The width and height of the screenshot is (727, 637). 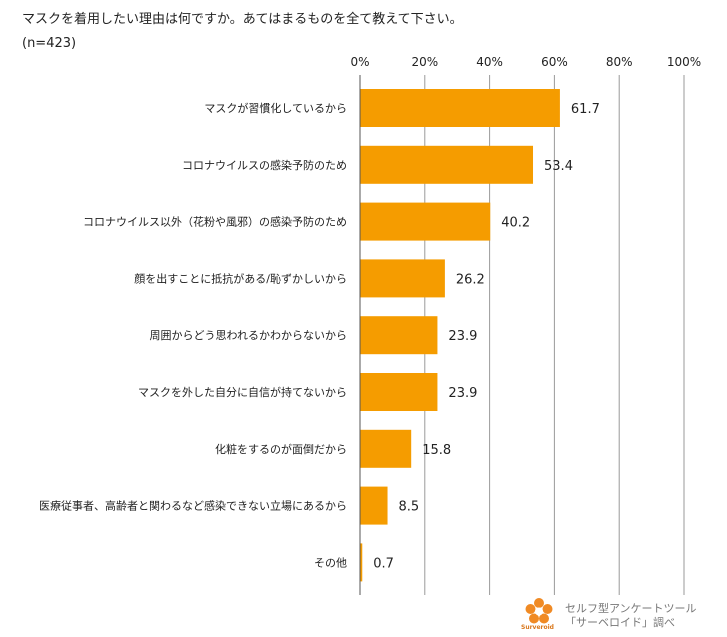 What do you see at coordinates (436, 450) in the screenshot?
I see `data-label: 15.8` at bounding box center [436, 450].